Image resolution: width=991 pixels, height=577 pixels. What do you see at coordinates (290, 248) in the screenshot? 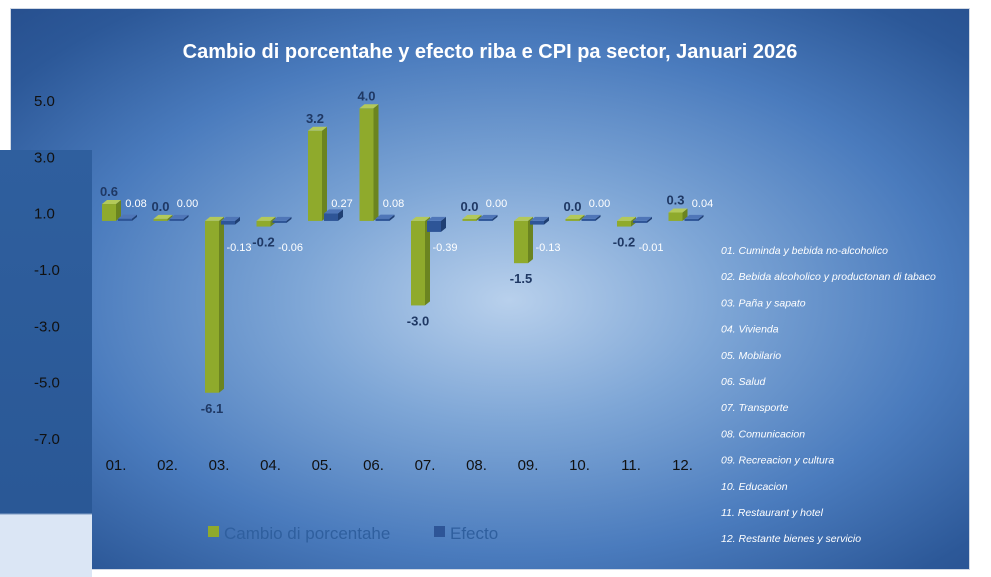
I see `data-label-efecto: -0.06` at bounding box center [290, 248].